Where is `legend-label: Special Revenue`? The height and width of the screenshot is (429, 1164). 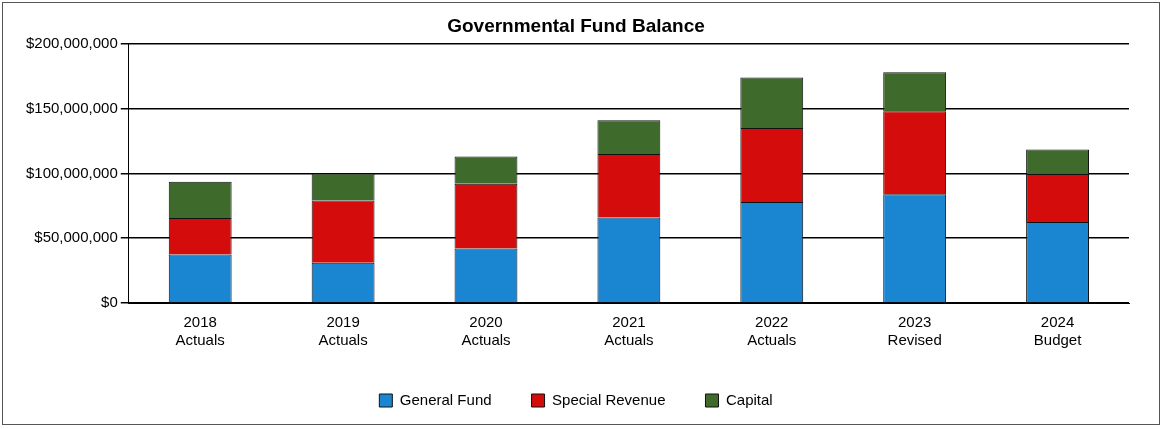 legend-label: Special Revenue is located at coordinates (609, 399).